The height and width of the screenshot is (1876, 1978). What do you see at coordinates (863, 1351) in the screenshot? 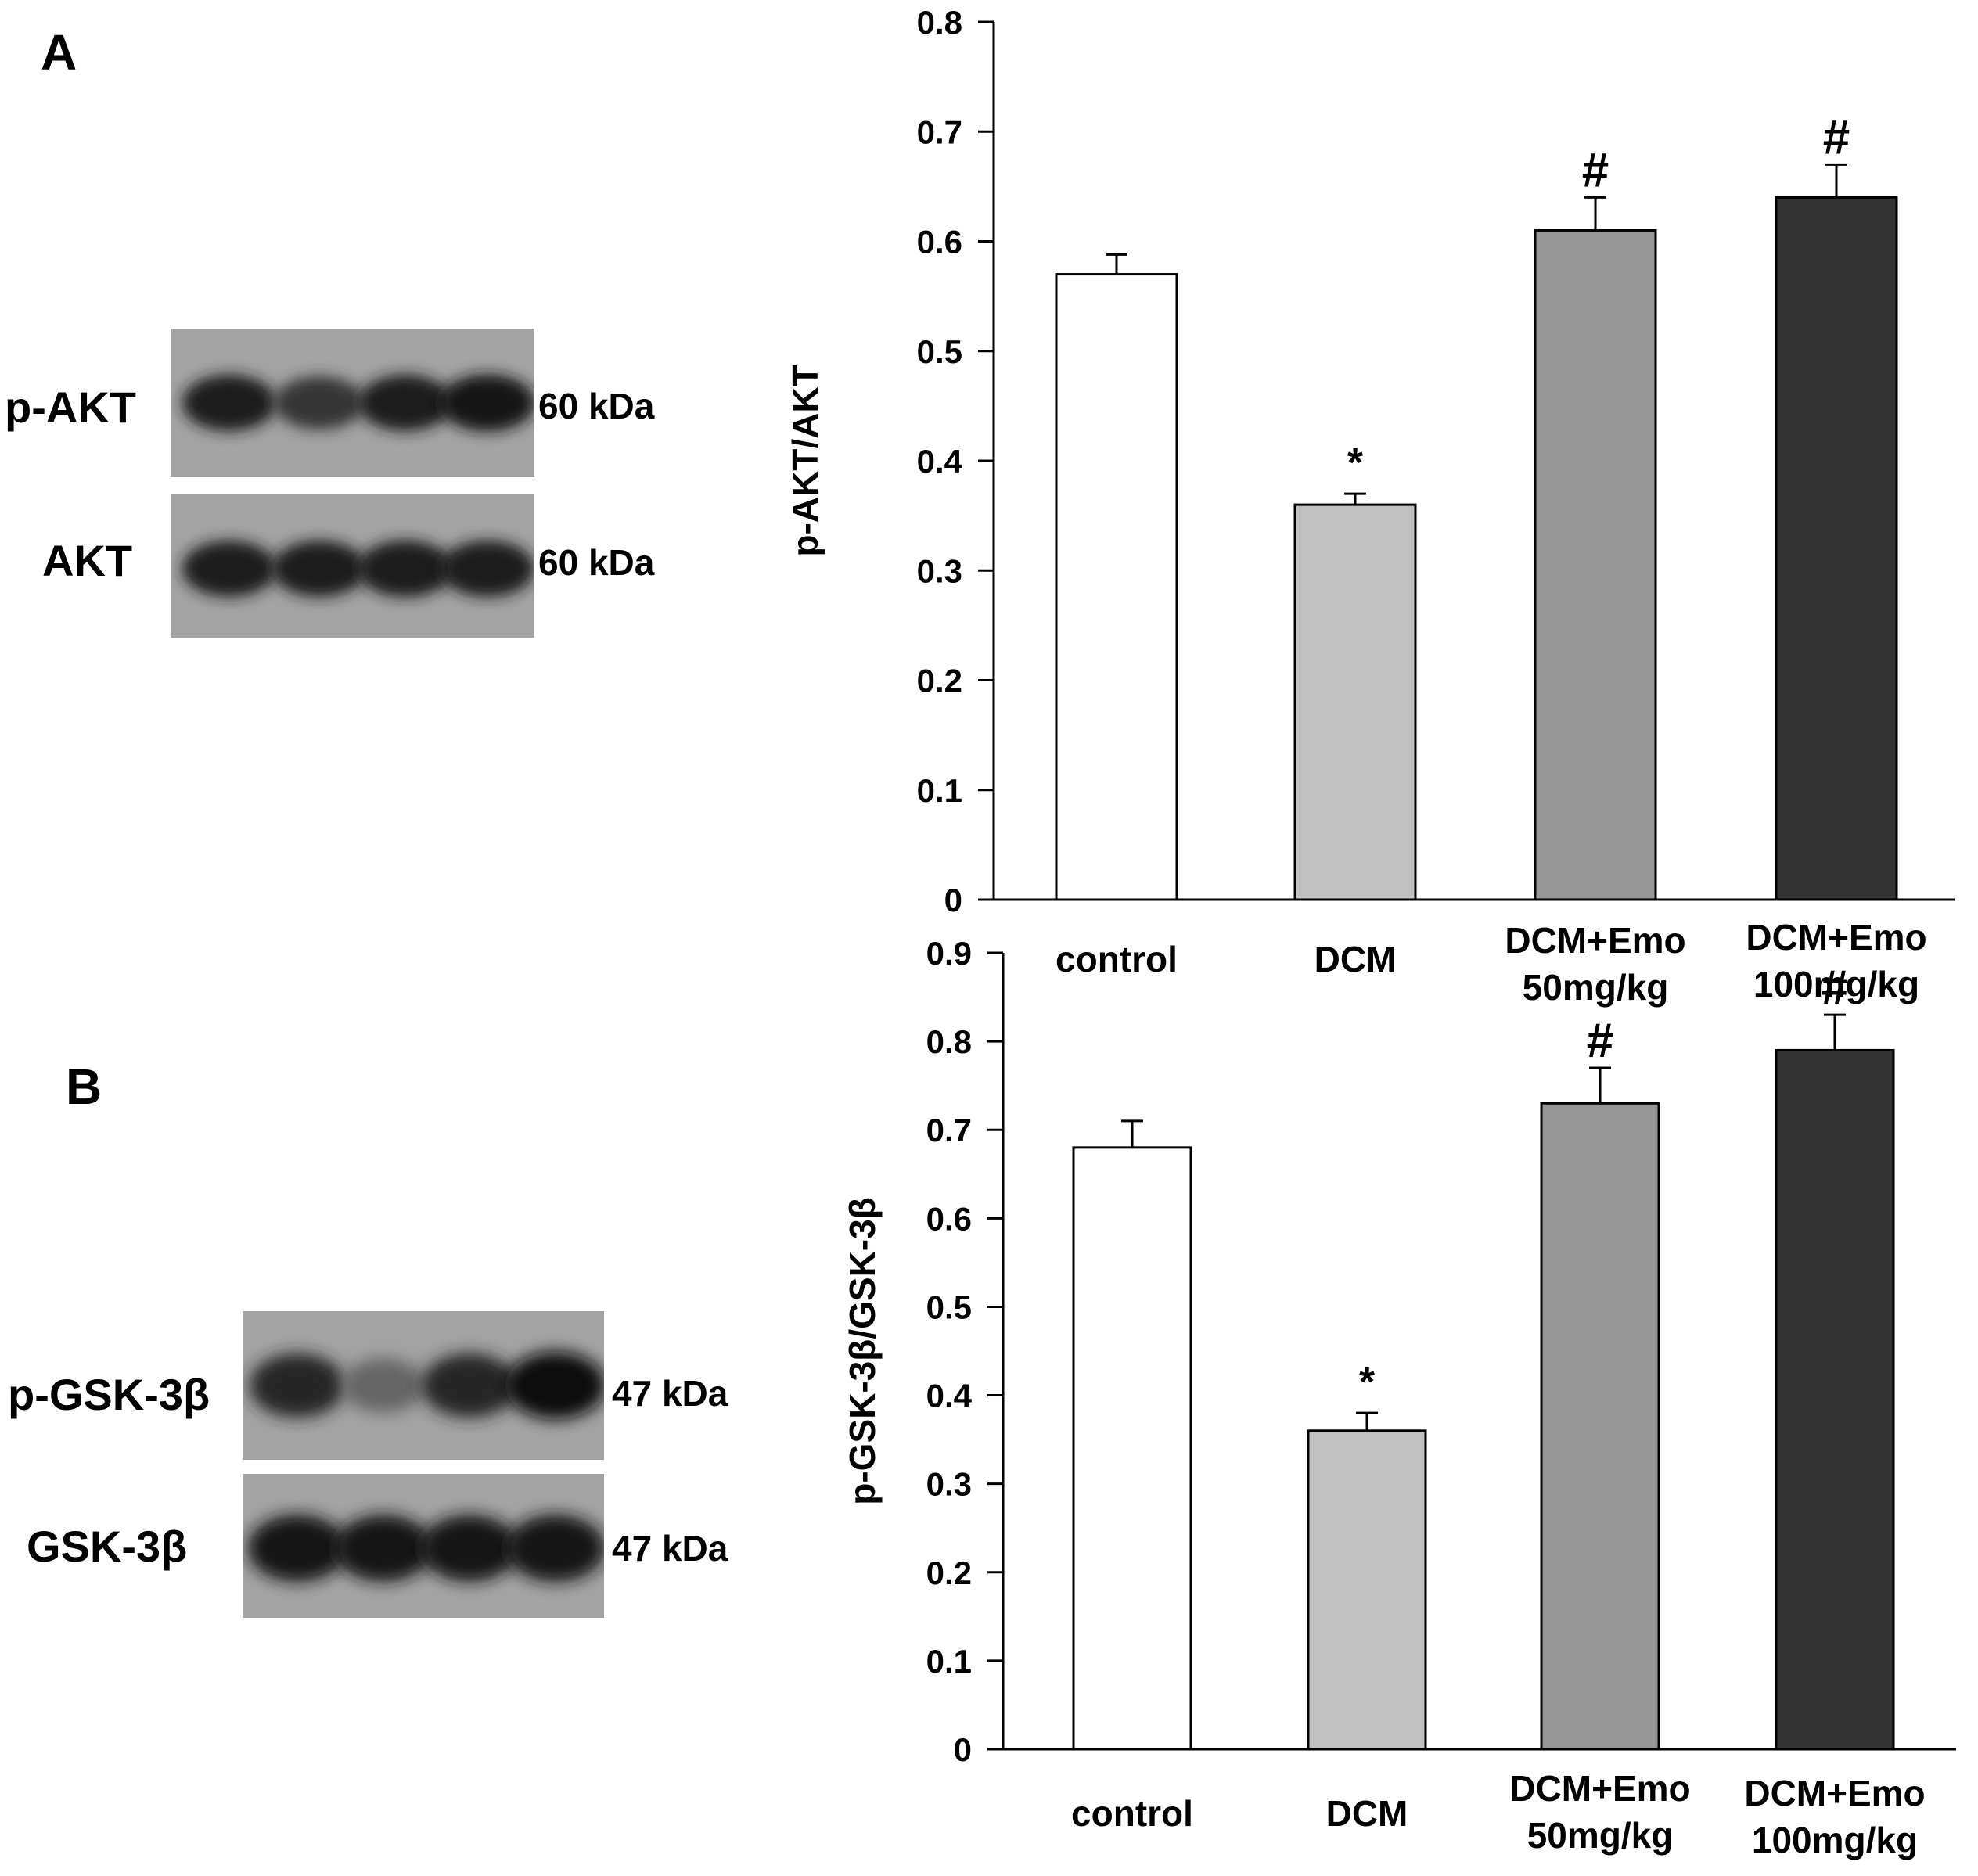
I see `y-axis-label: p-GSK-3β/GSK-3β` at bounding box center [863, 1351].